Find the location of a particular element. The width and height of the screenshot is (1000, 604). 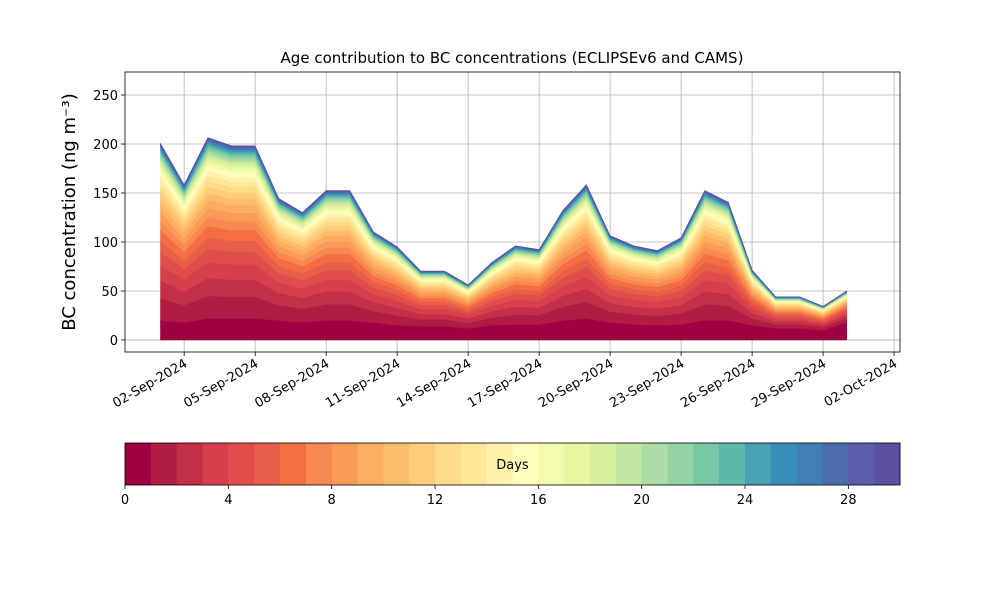

colorbar-tick-label: 4 is located at coordinates (228, 500).